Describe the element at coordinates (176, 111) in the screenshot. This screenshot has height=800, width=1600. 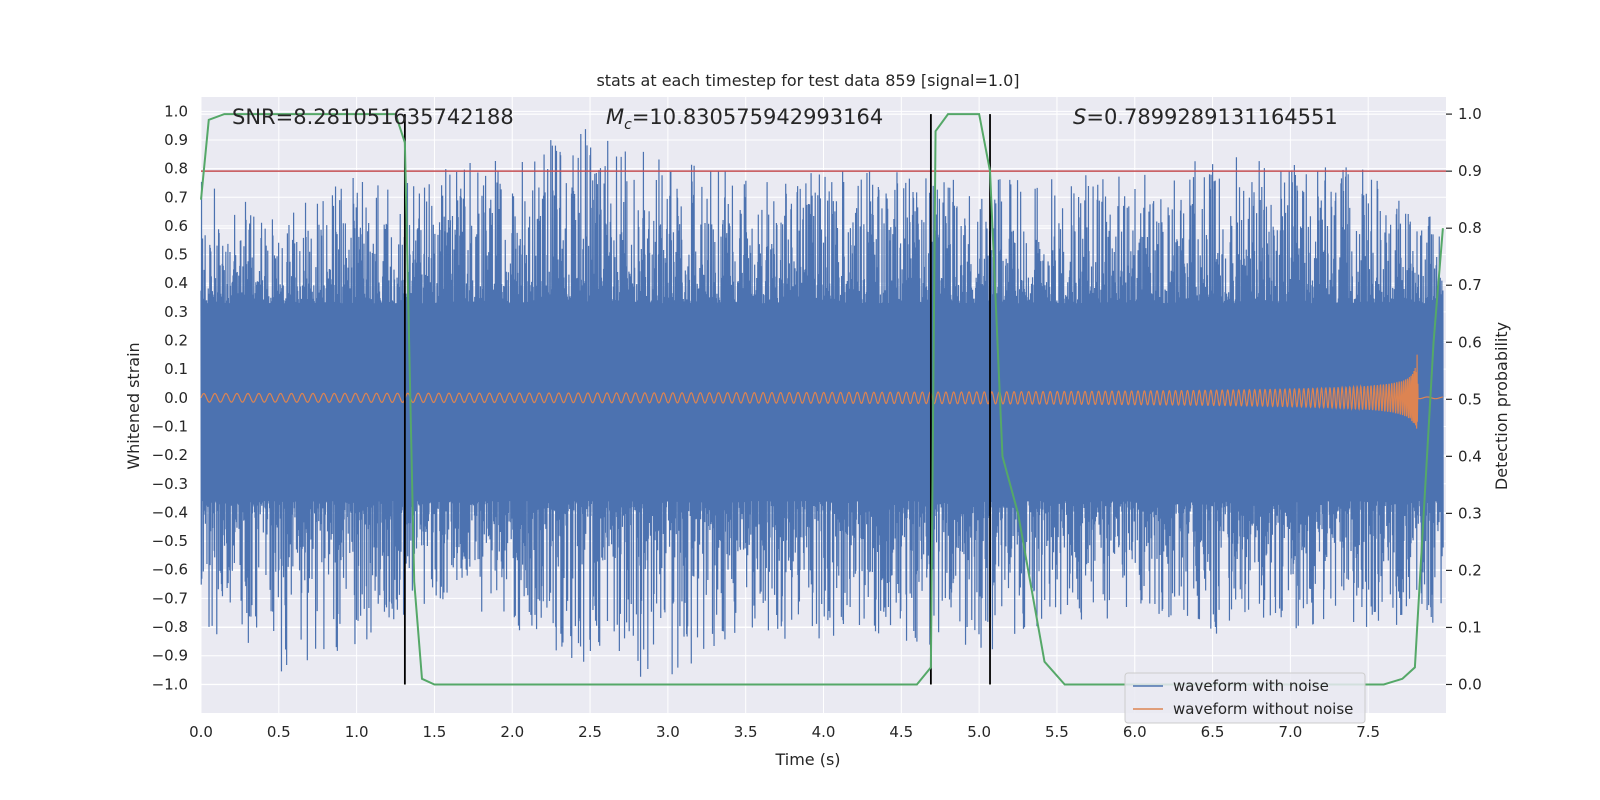
I see `left-y-tick-label: 1.0` at that location.